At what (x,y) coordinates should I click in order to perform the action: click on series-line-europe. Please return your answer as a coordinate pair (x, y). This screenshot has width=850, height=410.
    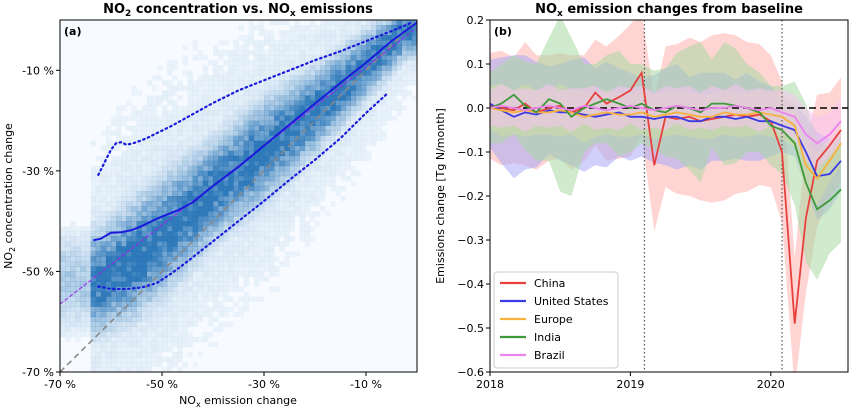
    Looking at the image, I should click on (666, 143).